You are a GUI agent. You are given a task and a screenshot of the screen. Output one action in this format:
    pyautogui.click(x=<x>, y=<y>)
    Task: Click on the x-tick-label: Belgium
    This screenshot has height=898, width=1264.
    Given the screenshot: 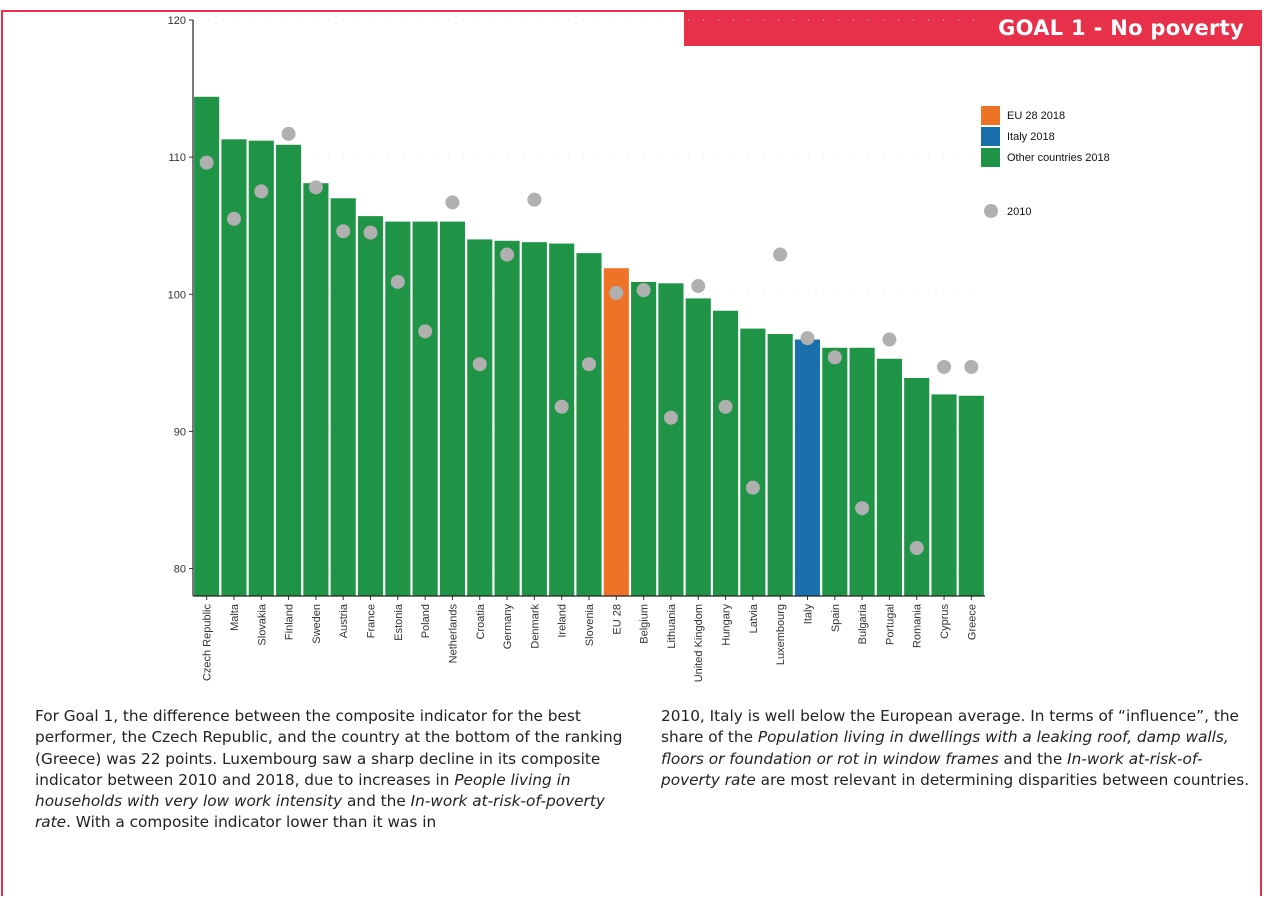 What is the action you would take?
    pyautogui.click(x=645, y=624)
    